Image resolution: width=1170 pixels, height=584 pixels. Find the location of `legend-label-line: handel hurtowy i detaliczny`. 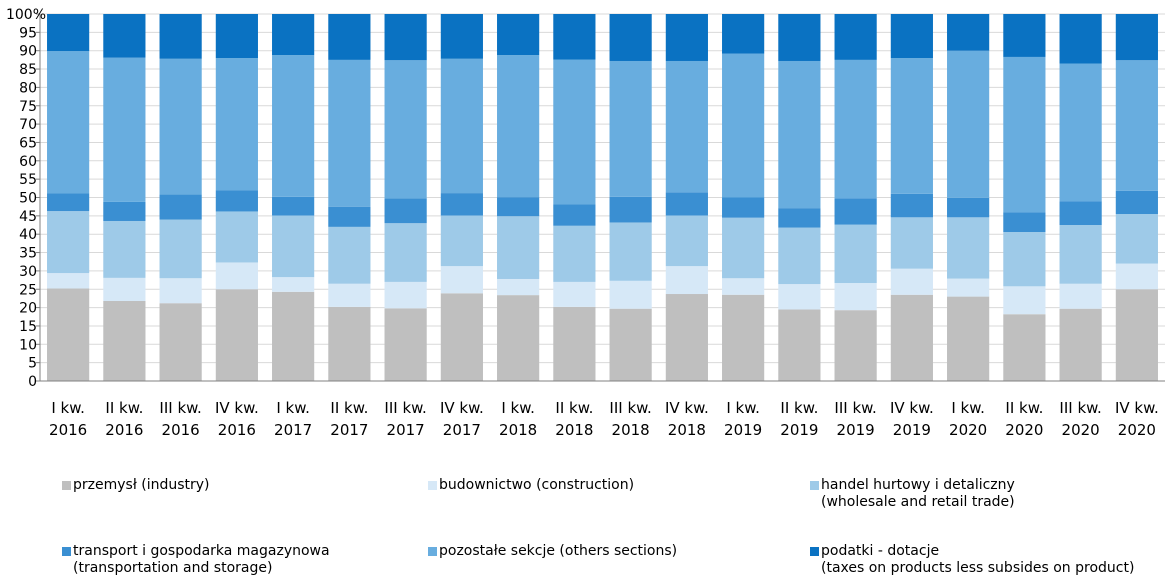

legend-label-line: handel hurtowy i detaliczny is located at coordinates (918, 485).